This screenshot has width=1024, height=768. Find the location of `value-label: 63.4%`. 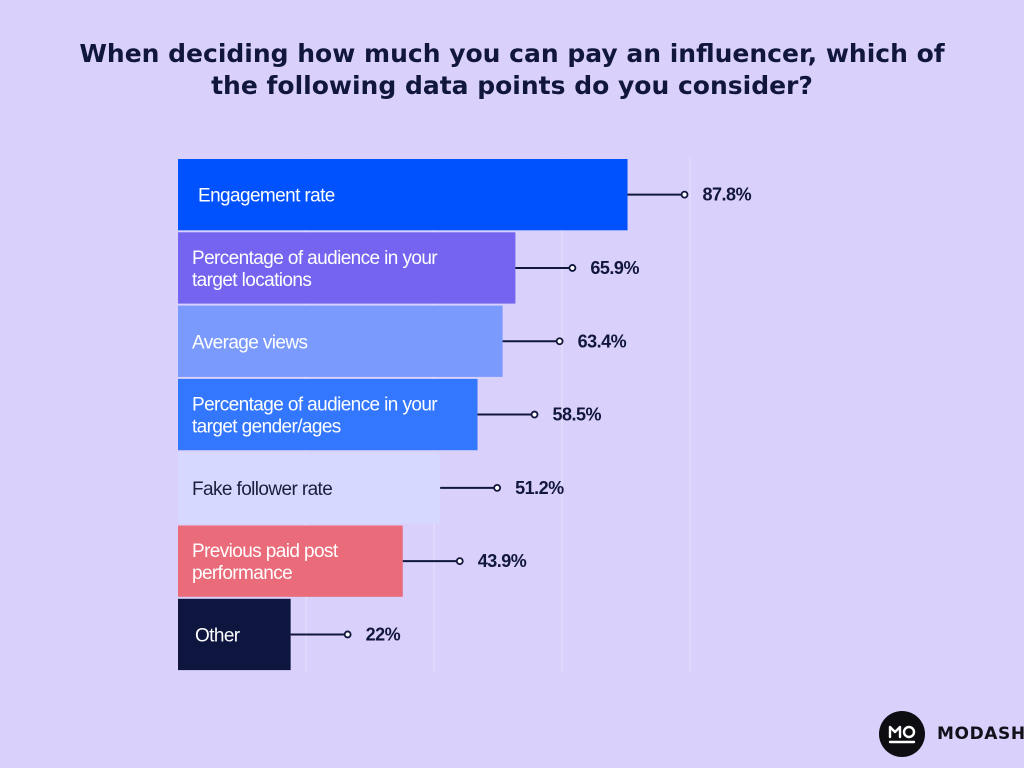

value-label: 63.4% is located at coordinates (602, 341).